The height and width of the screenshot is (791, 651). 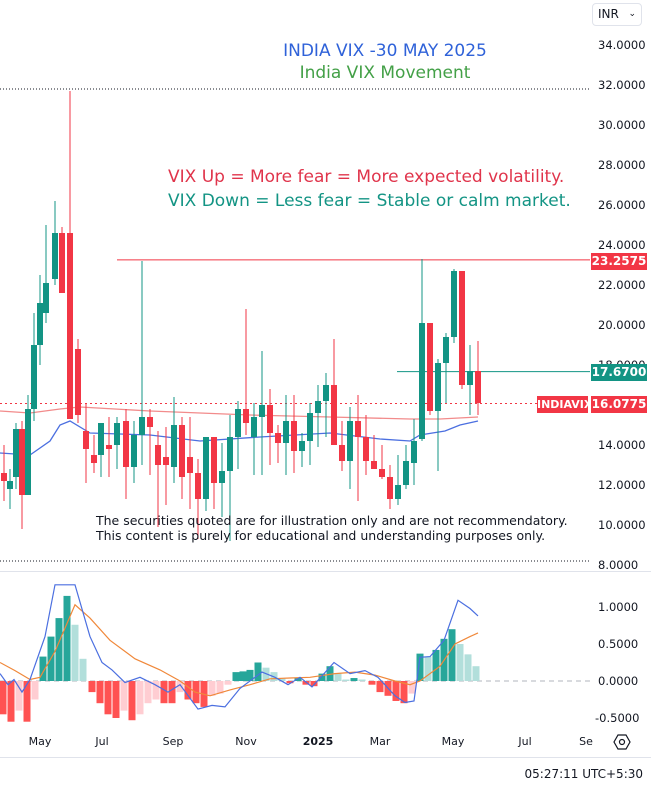 What do you see at coordinates (173, 741) in the screenshot?
I see `time-tick: Sep` at bounding box center [173, 741].